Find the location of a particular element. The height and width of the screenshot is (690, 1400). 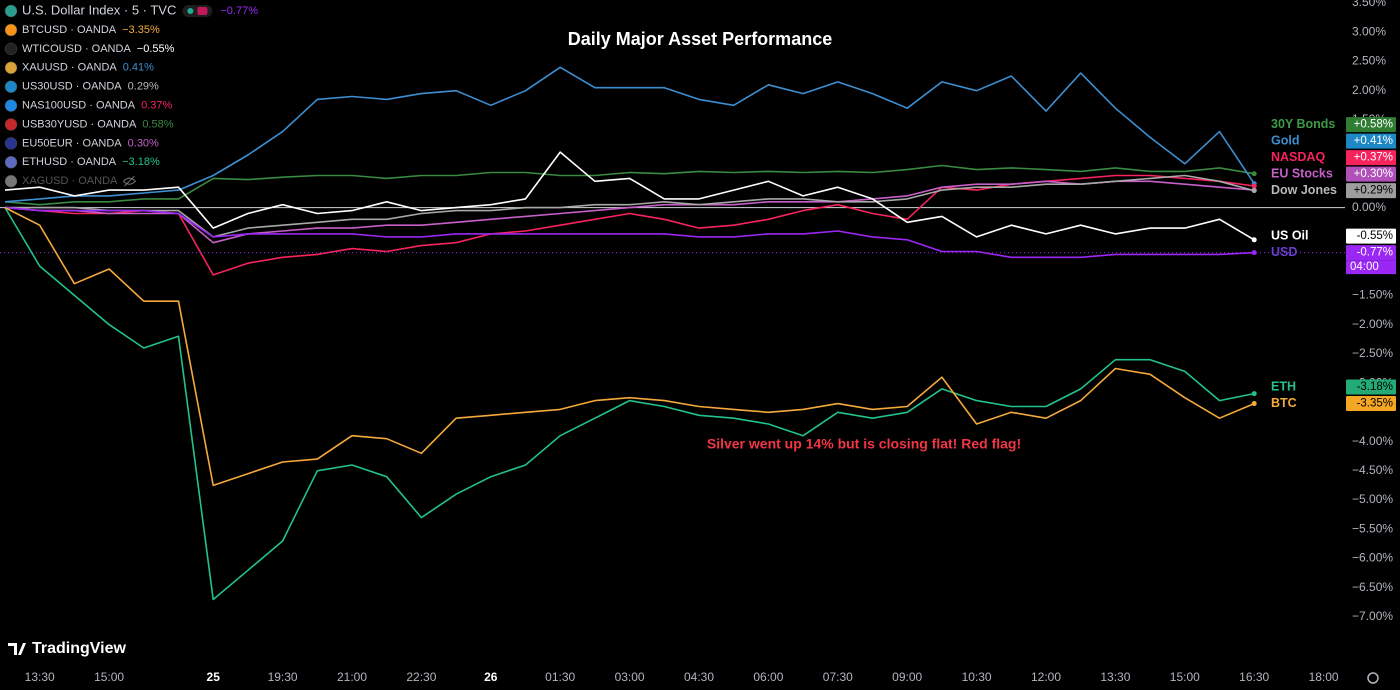

y-tick-label: −4.50% is located at coordinates (1372, 470).